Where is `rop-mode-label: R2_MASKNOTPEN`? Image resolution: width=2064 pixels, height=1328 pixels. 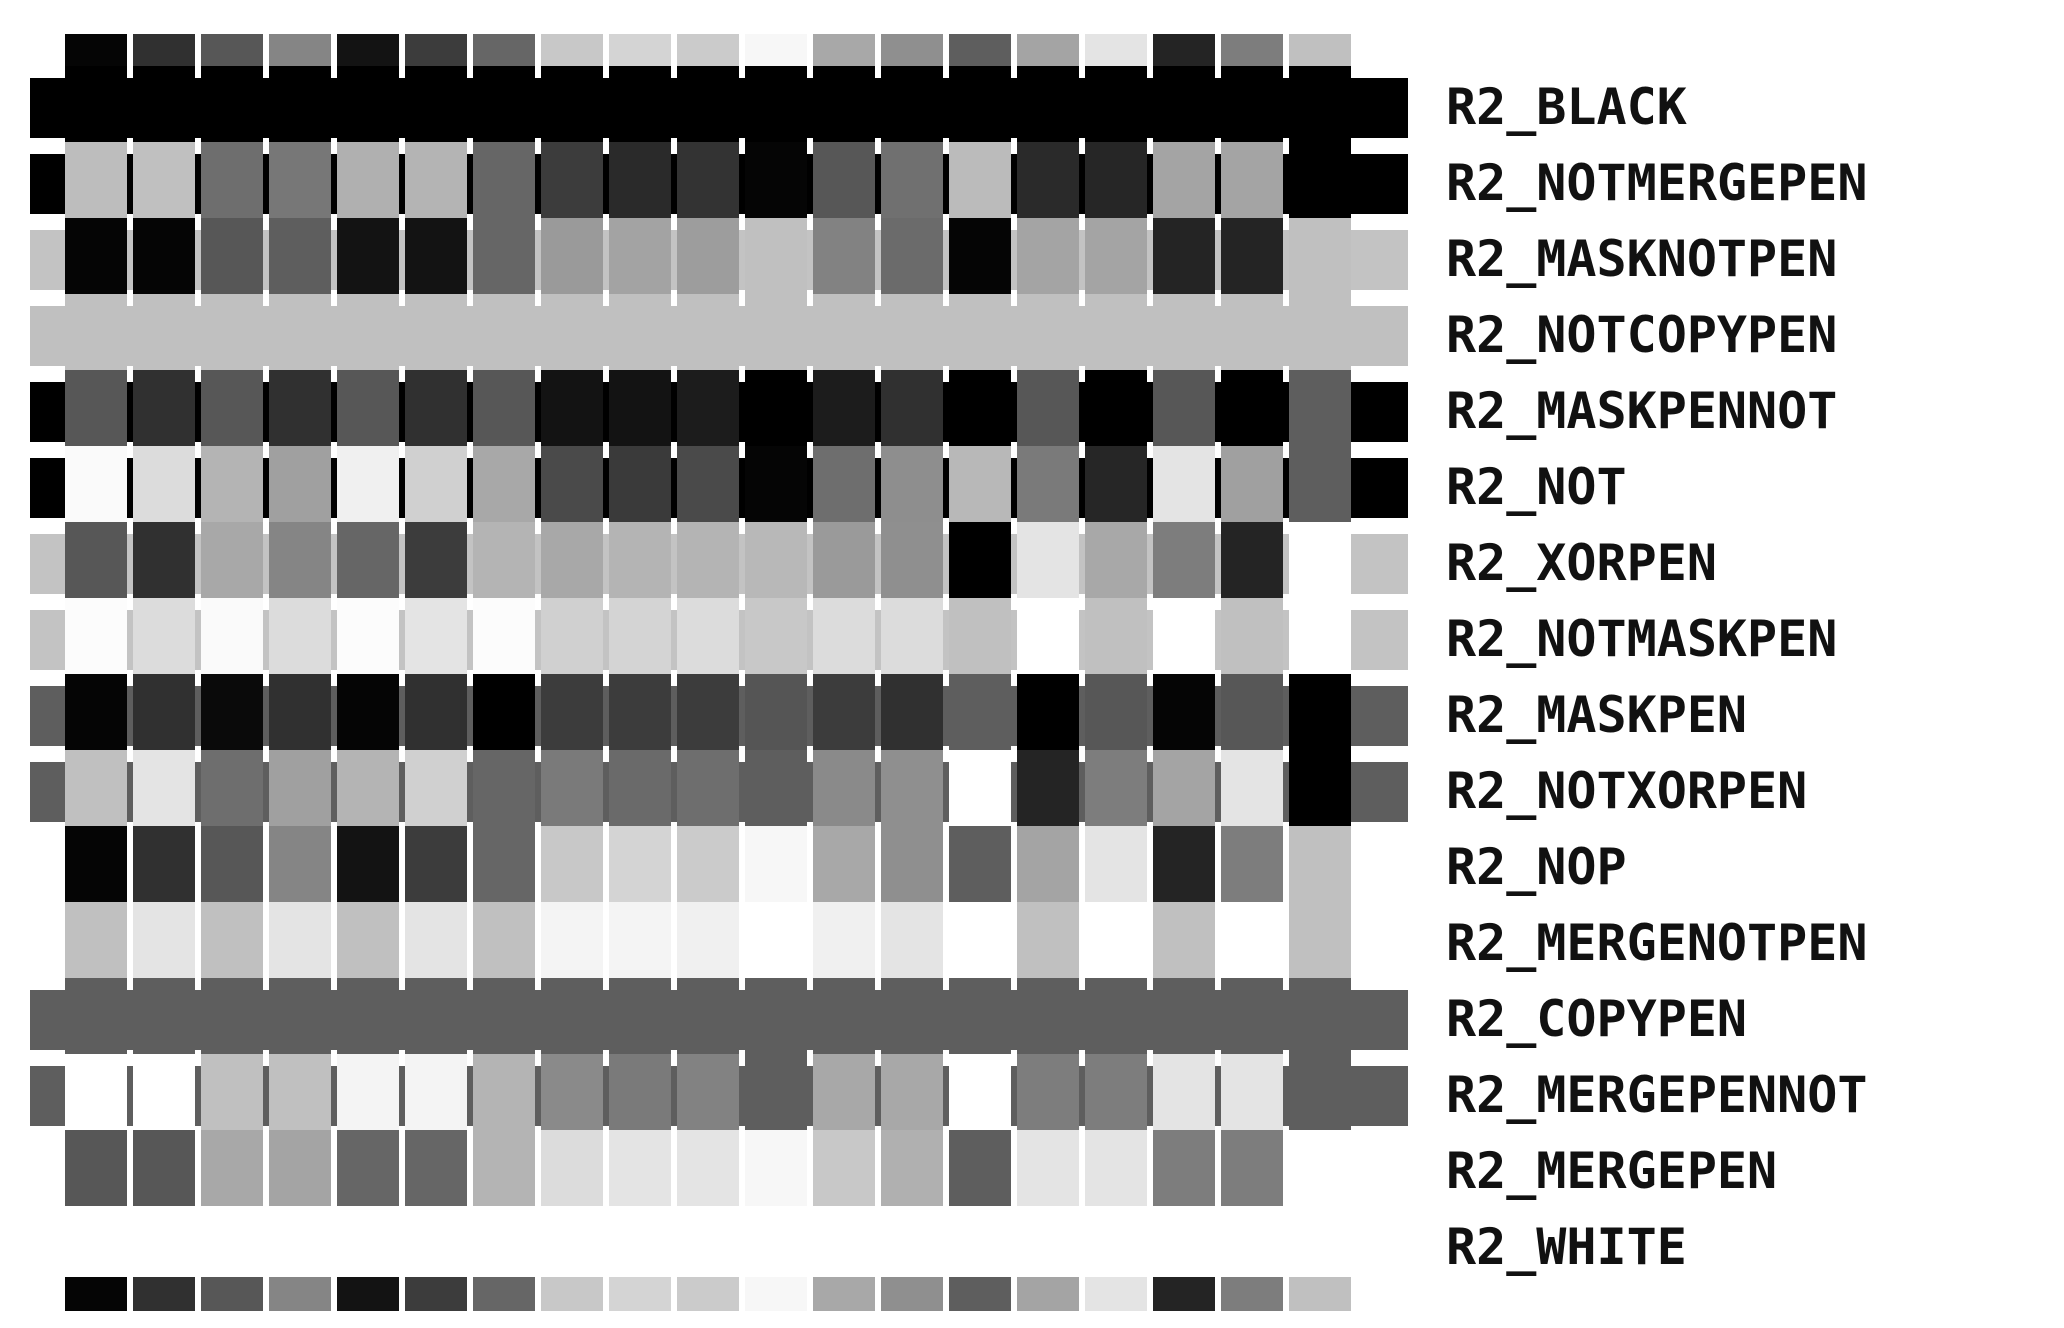 rop-mode-label: R2_MASKNOTPEN is located at coordinates (1641, 259).